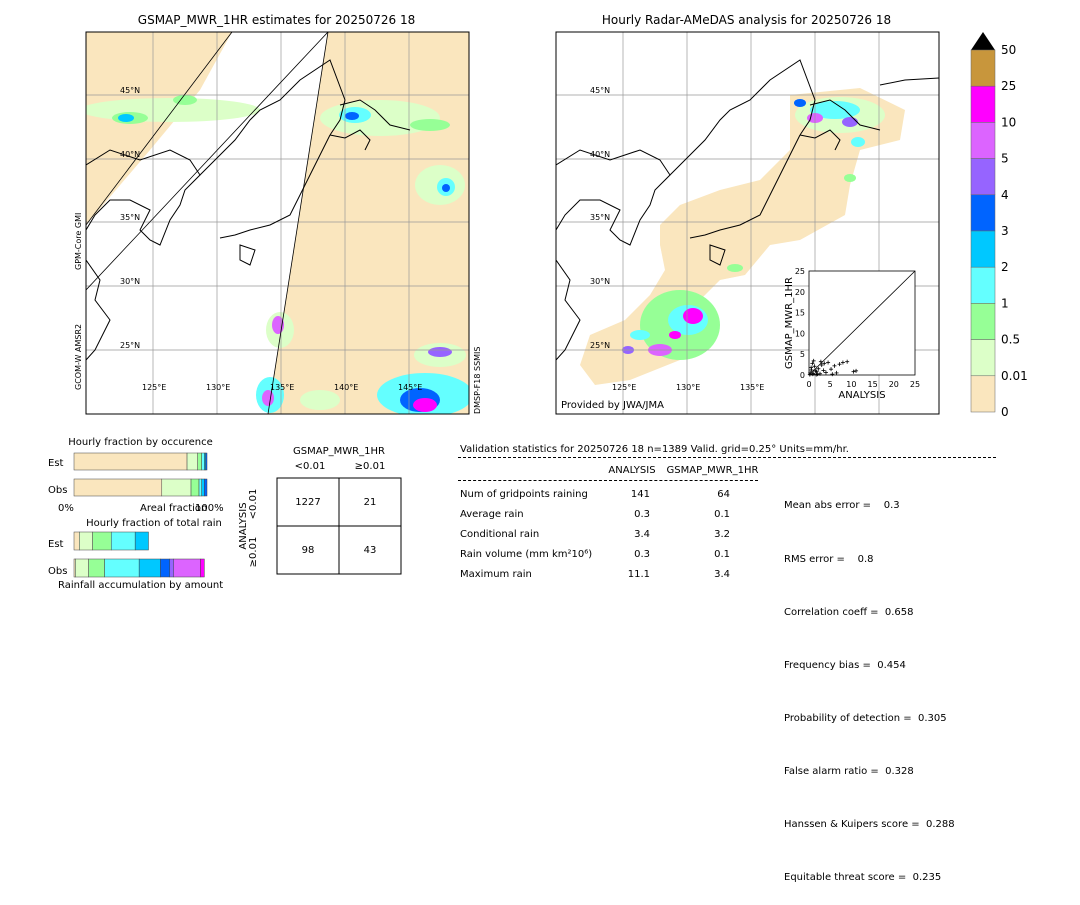 Image resolution: width=1080 pixels, height=905 pixels. I want to click on credit-text: Provided by JWA/JMA, so click(612, 405).